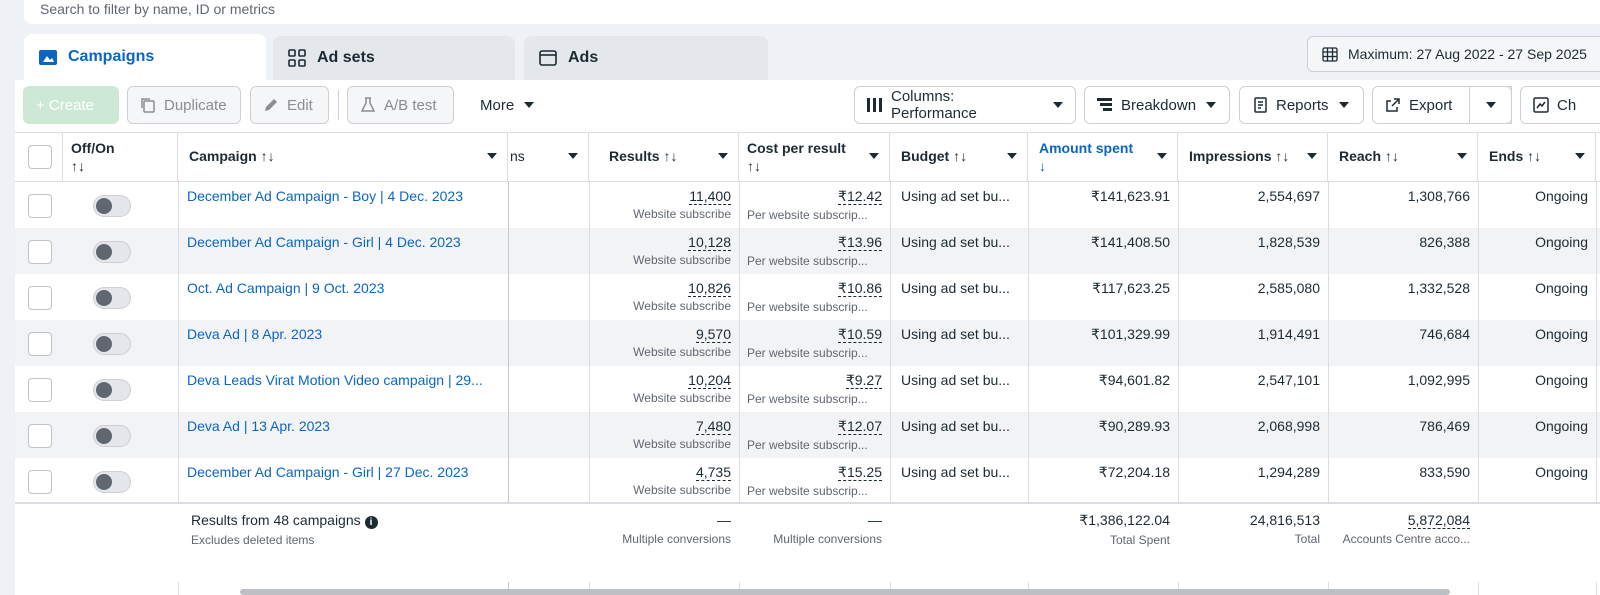 The width and height of the screenshot is (1600, 595). What do you see at coordinates (812, 12) in the screenshot?
I see `search-bar: Search to filter by name, ID or metrics` at bounding box center [812, 12].